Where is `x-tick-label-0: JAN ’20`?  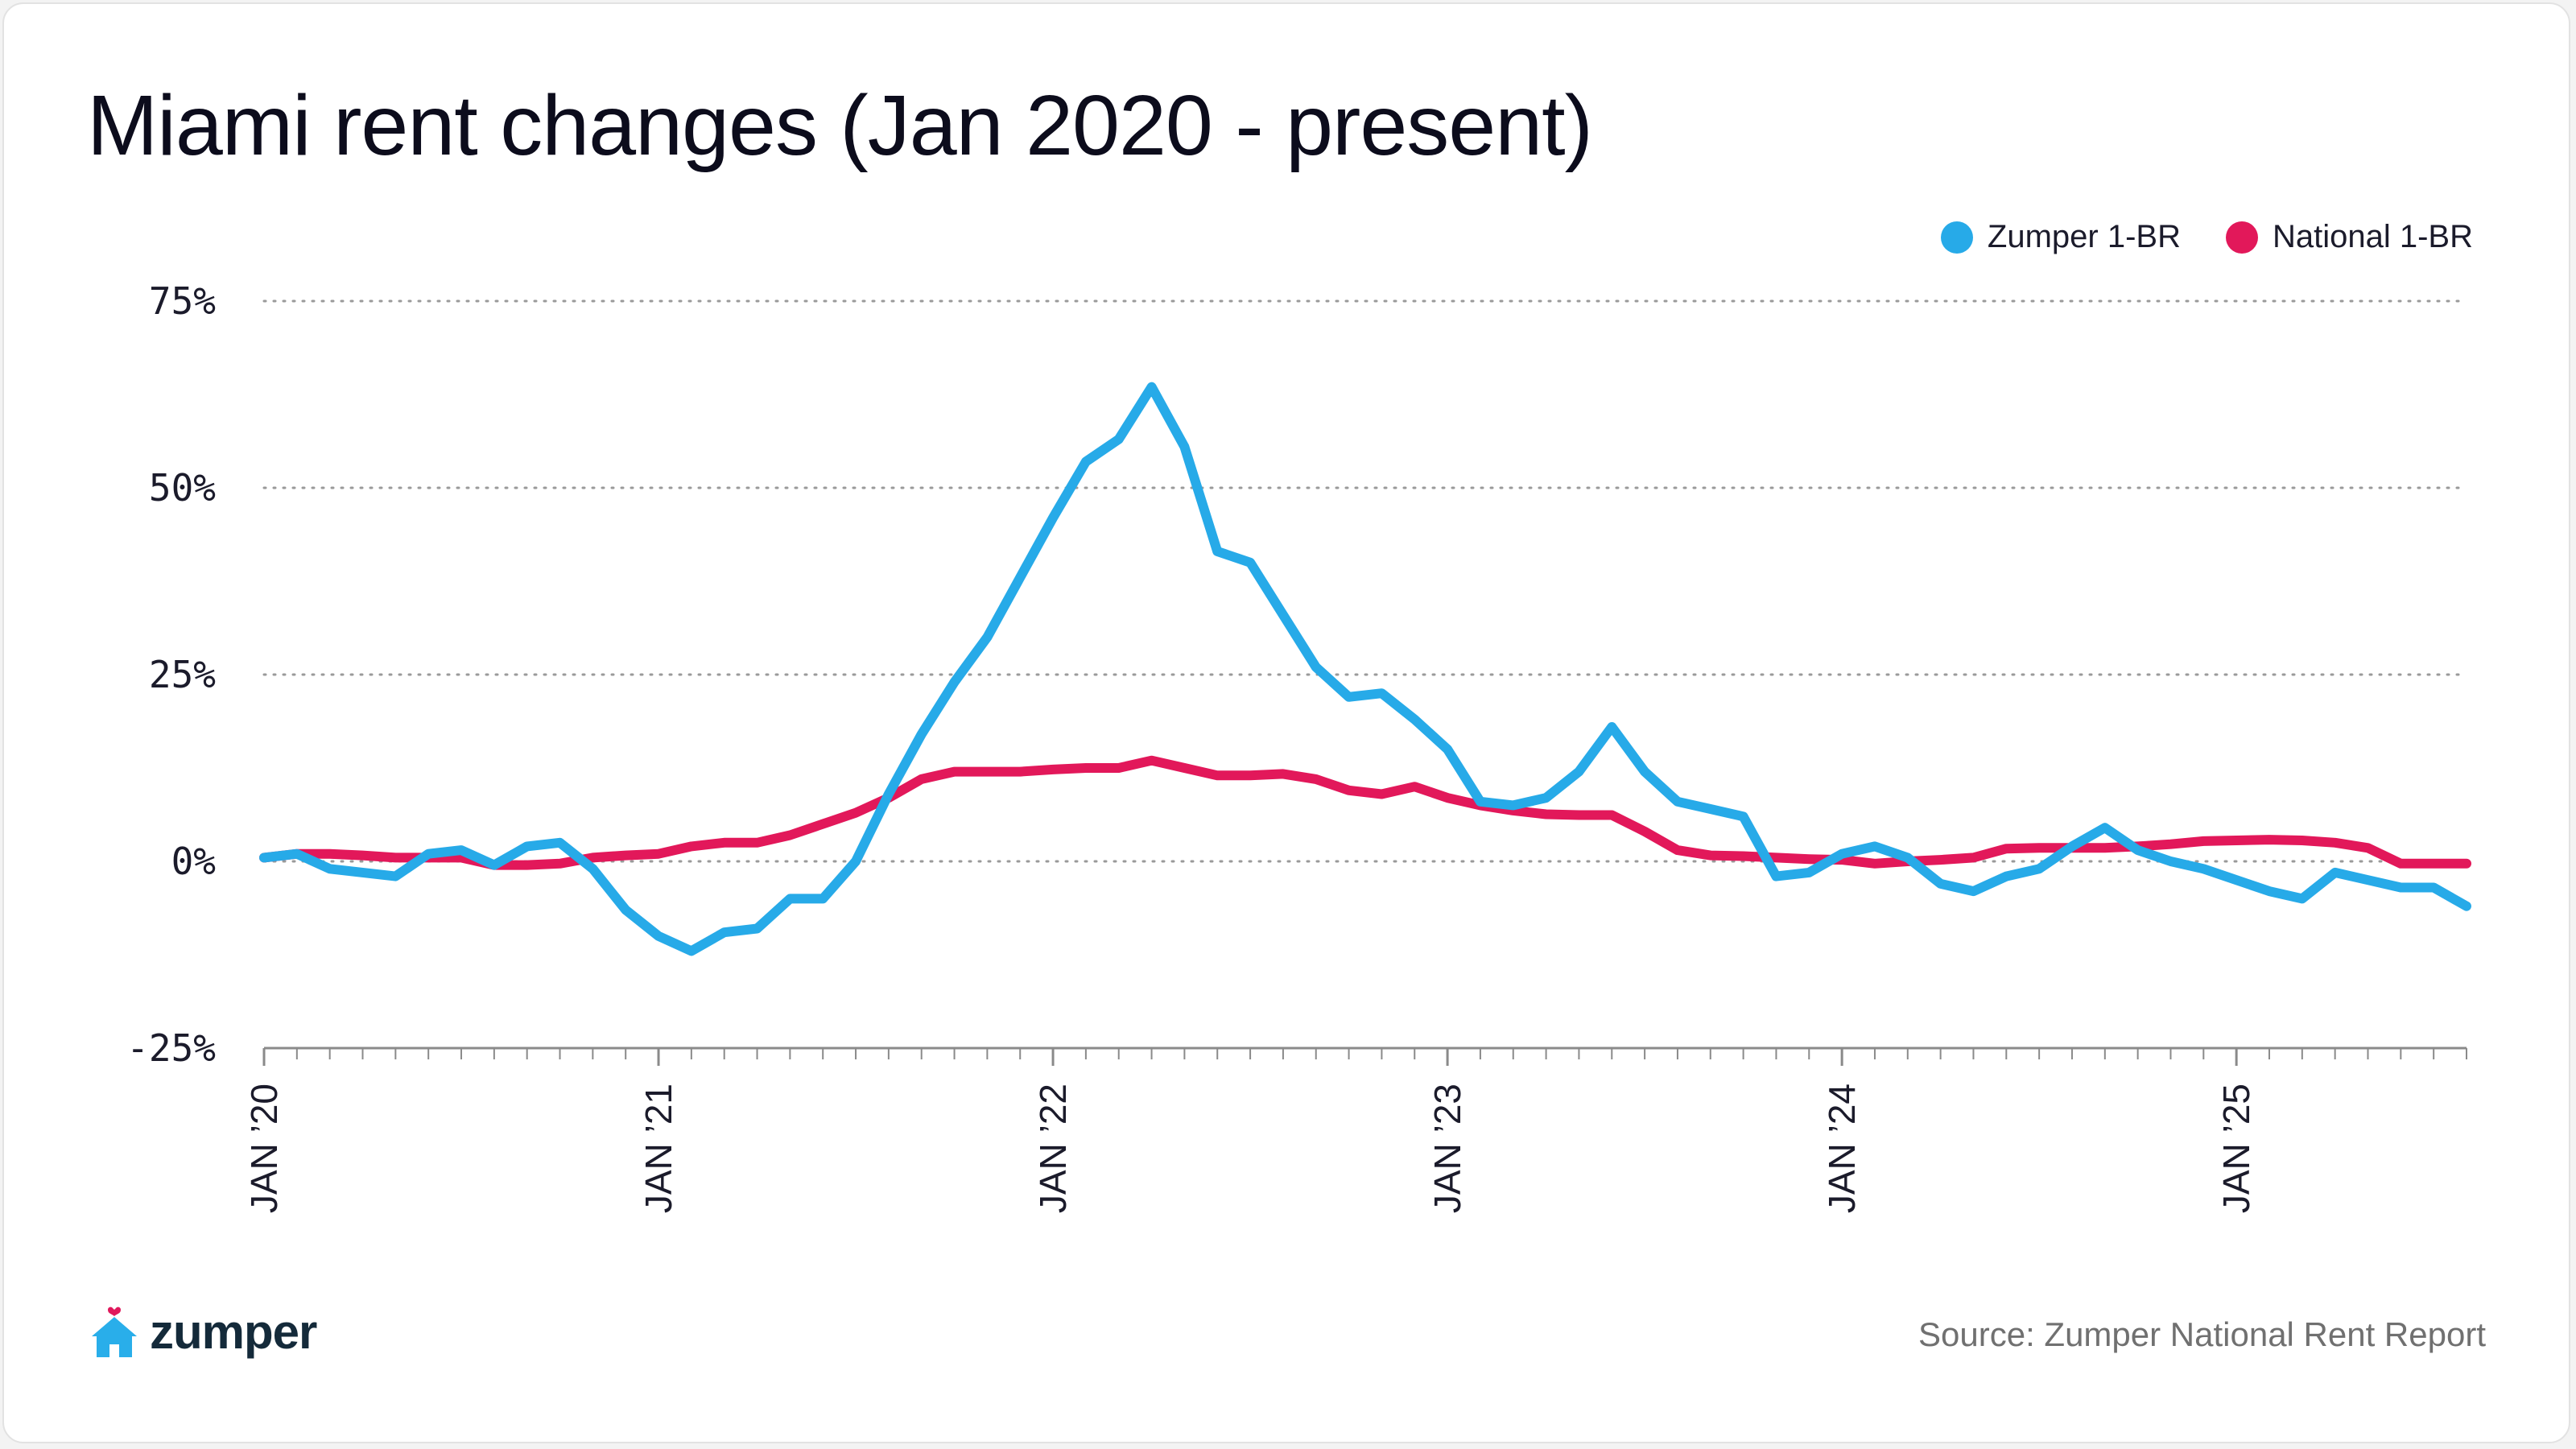
x-tick-label-0: JAN ’20 is located at coordinates (264, 1148).